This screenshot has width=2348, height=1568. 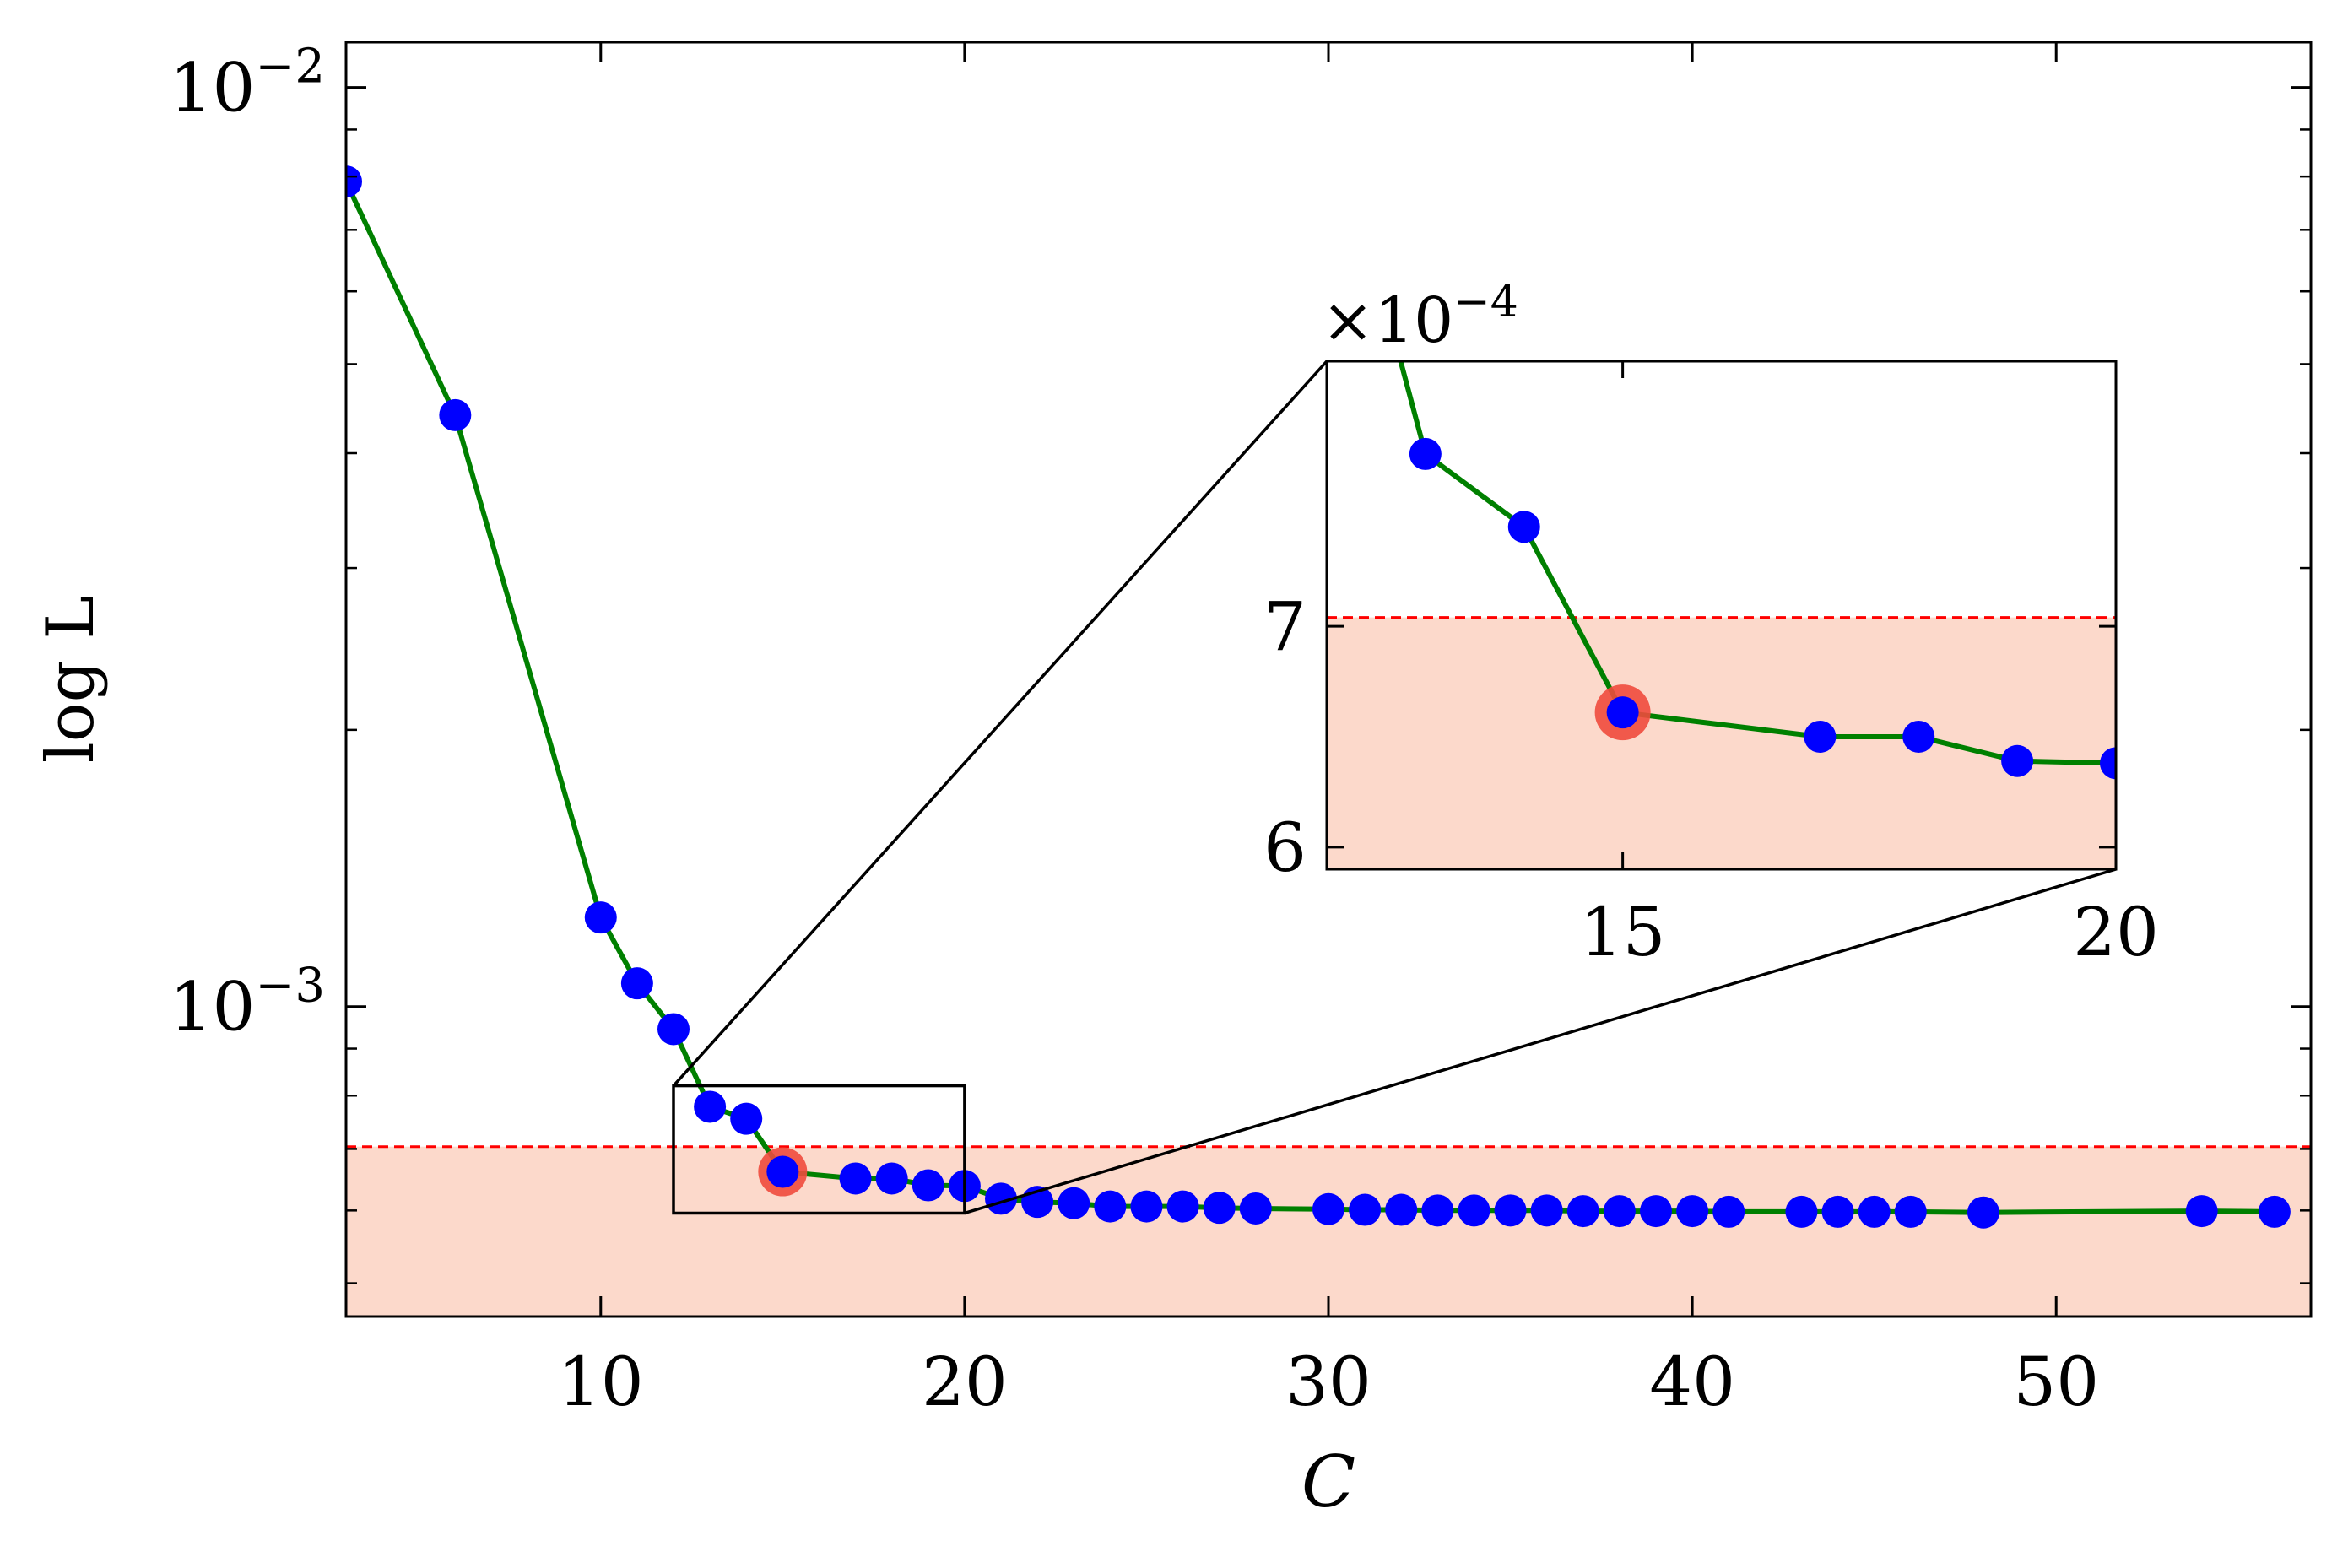 What do you see at coordinates (1541, 1041) in the screenshot?
I see `zoom-connector-right` at bounding box center [1541, 1041].